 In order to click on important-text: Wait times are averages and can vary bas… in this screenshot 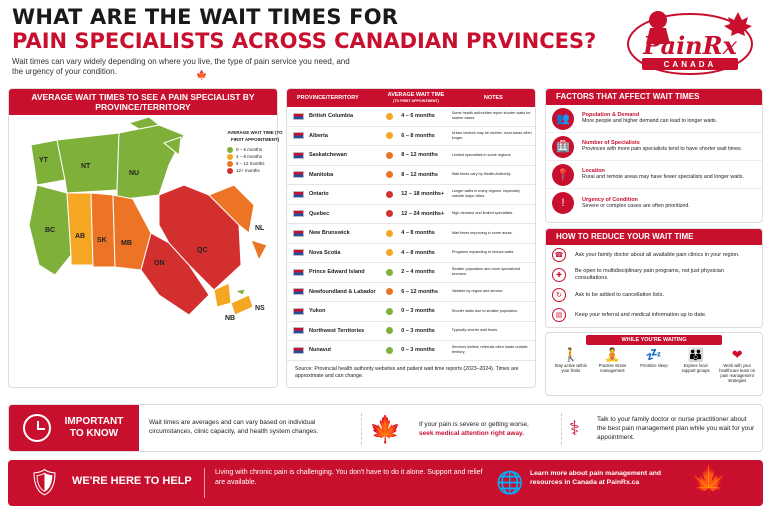, I will do `click(234, 427)`.